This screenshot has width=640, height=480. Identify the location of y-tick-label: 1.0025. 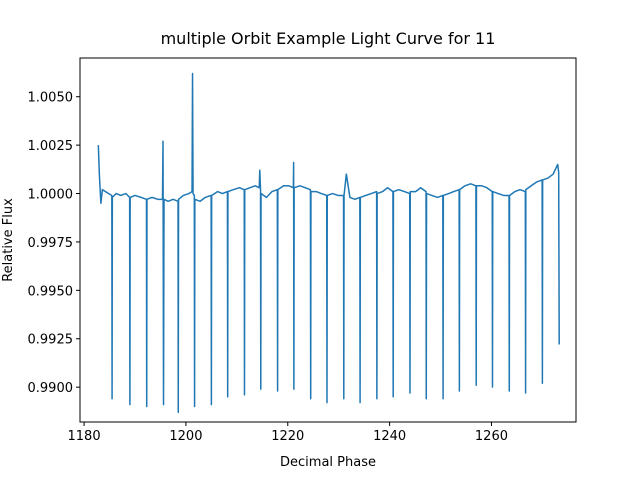
(51, 146).